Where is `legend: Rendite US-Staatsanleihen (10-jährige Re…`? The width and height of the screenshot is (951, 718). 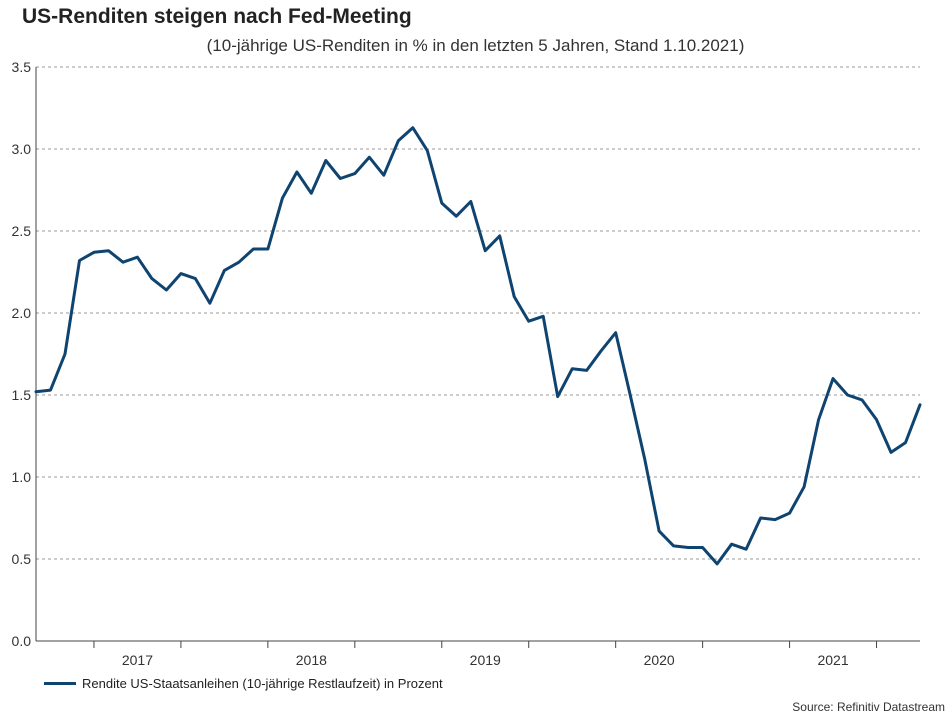
legend: Rendite US-Staatsanleihen (10-jährige Re… is located at coordinates (243, 683).